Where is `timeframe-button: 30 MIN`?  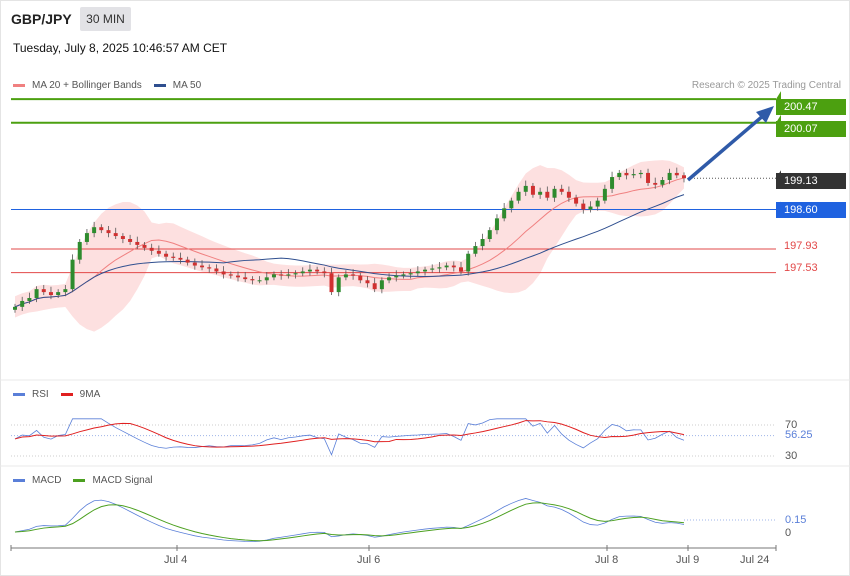 timeframe-button: 30 MIN is located at coordinates (105, 19).